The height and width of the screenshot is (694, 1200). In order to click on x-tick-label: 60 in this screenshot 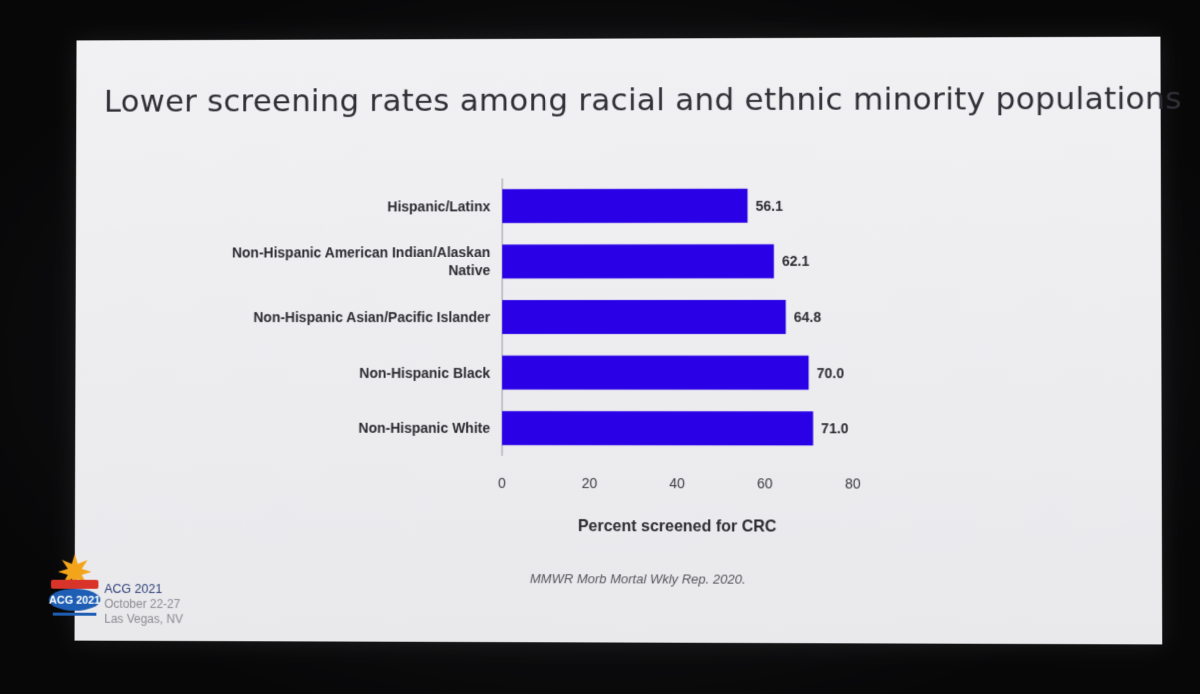, I will do `click(765, 483)`.